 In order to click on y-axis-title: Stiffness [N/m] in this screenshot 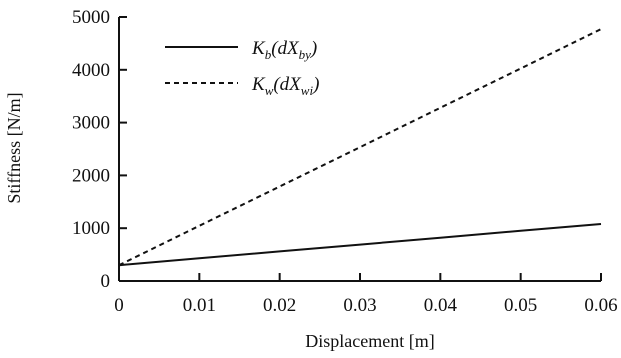, I will do `click(14, 147)`.